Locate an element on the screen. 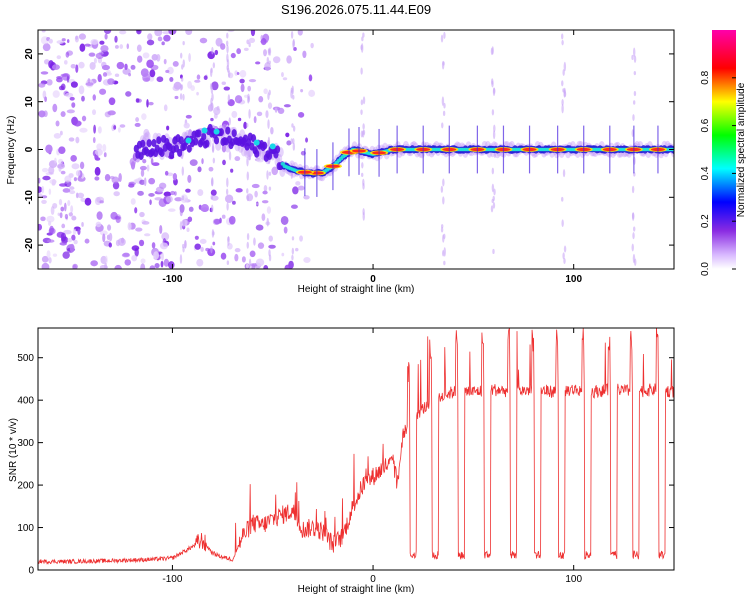  spectrogram-ridge-halo is located at coordinates (147, 136).